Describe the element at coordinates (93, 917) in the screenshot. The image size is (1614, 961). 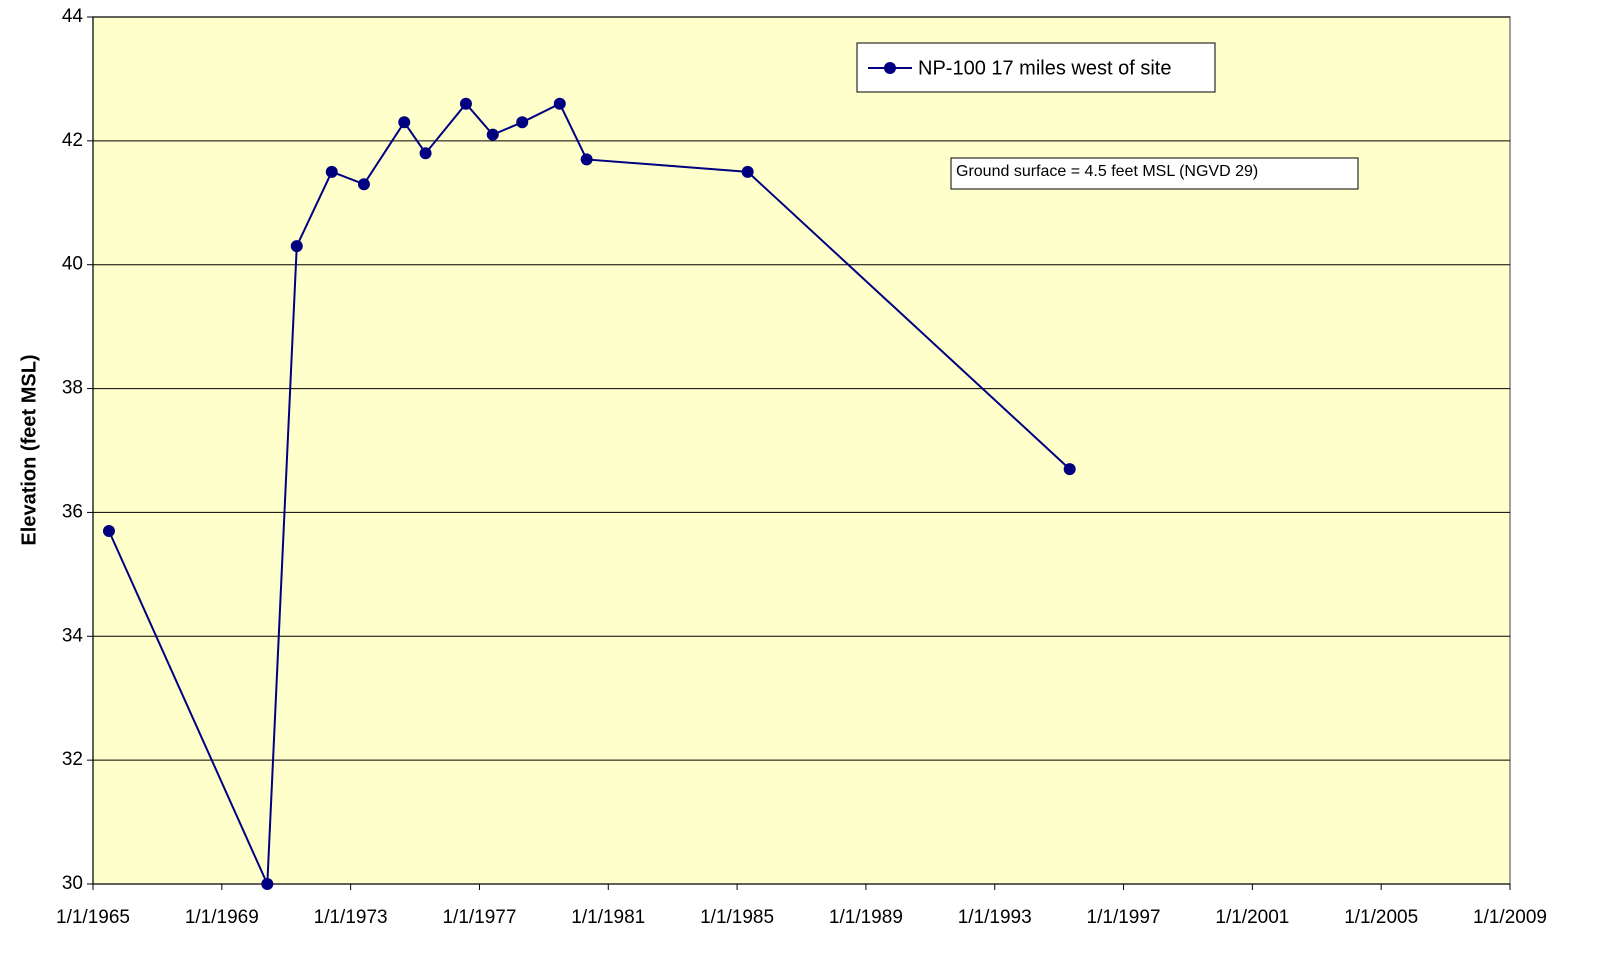
I see `x-tick-label: 1/1/1965` at that location.